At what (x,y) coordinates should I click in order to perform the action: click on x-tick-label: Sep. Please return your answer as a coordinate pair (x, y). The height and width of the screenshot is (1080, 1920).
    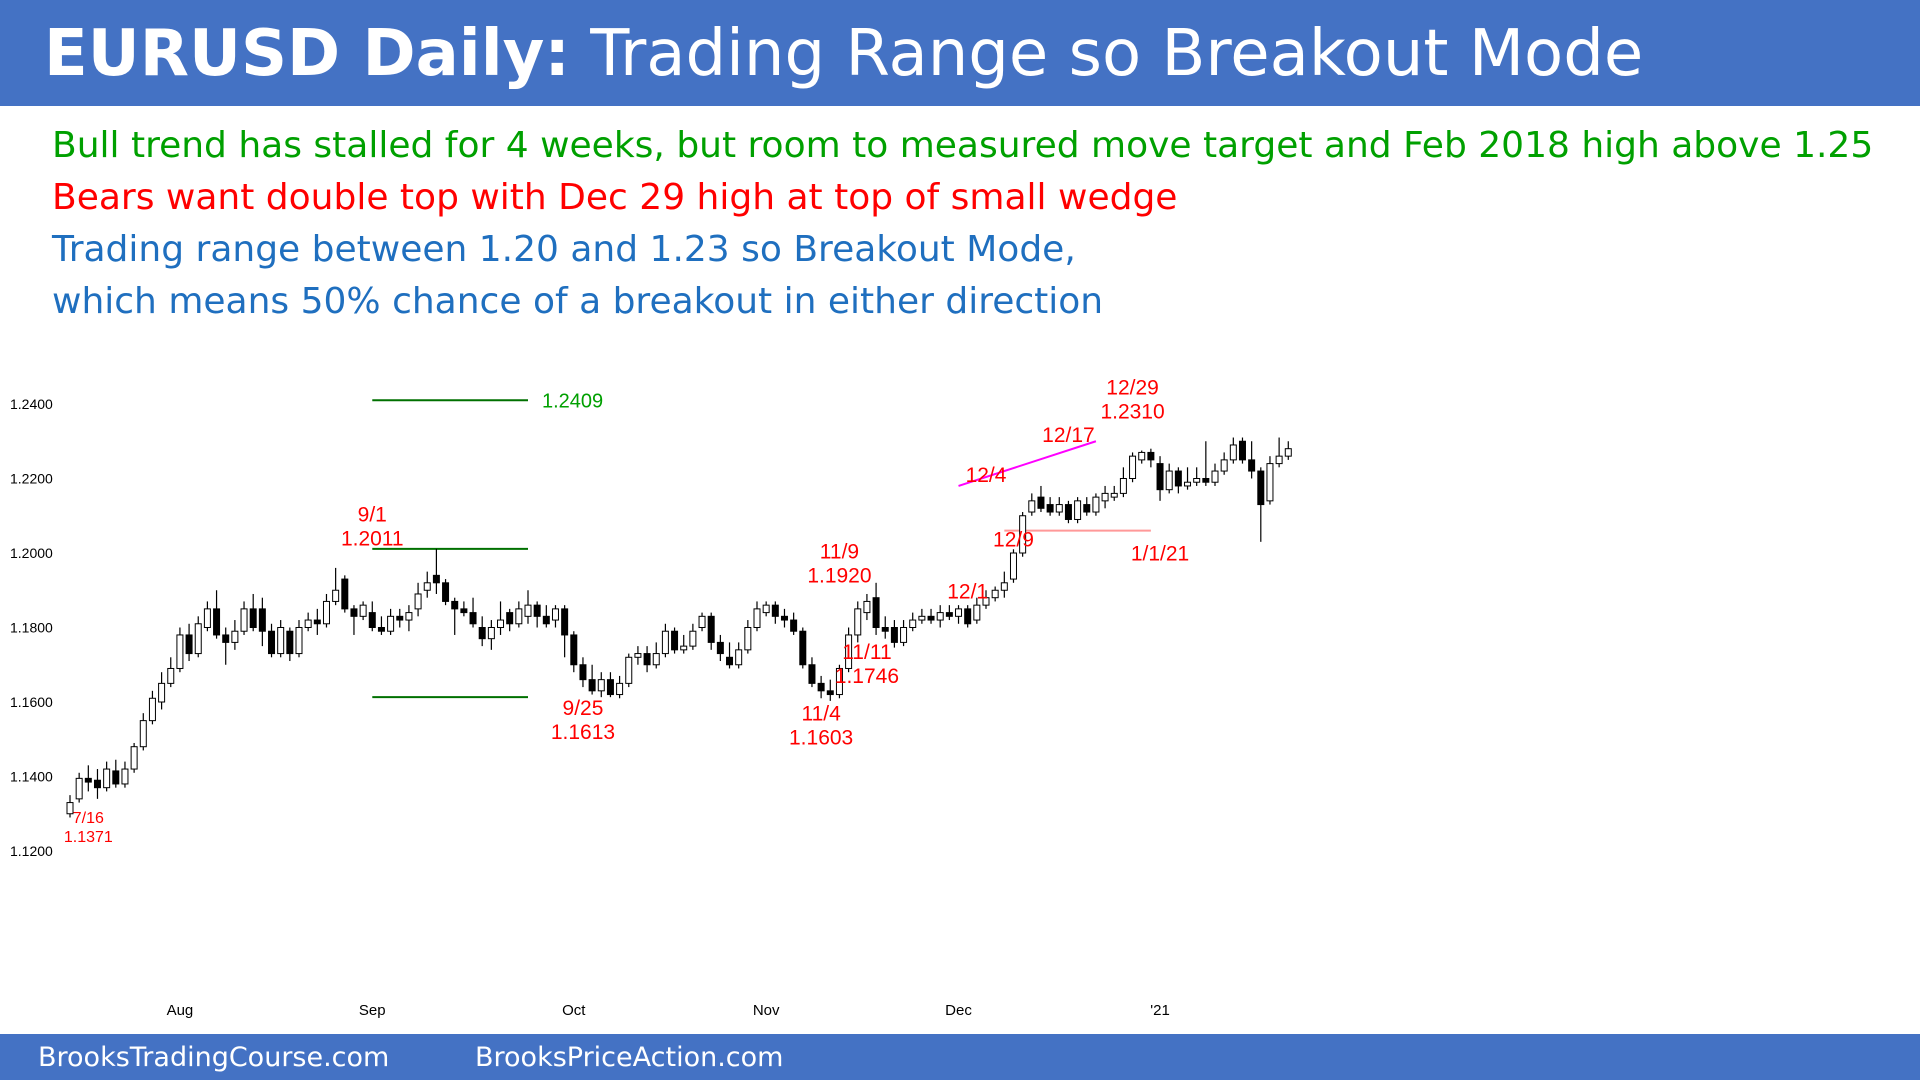
    Looking at the image, I should click on (372, 1010).